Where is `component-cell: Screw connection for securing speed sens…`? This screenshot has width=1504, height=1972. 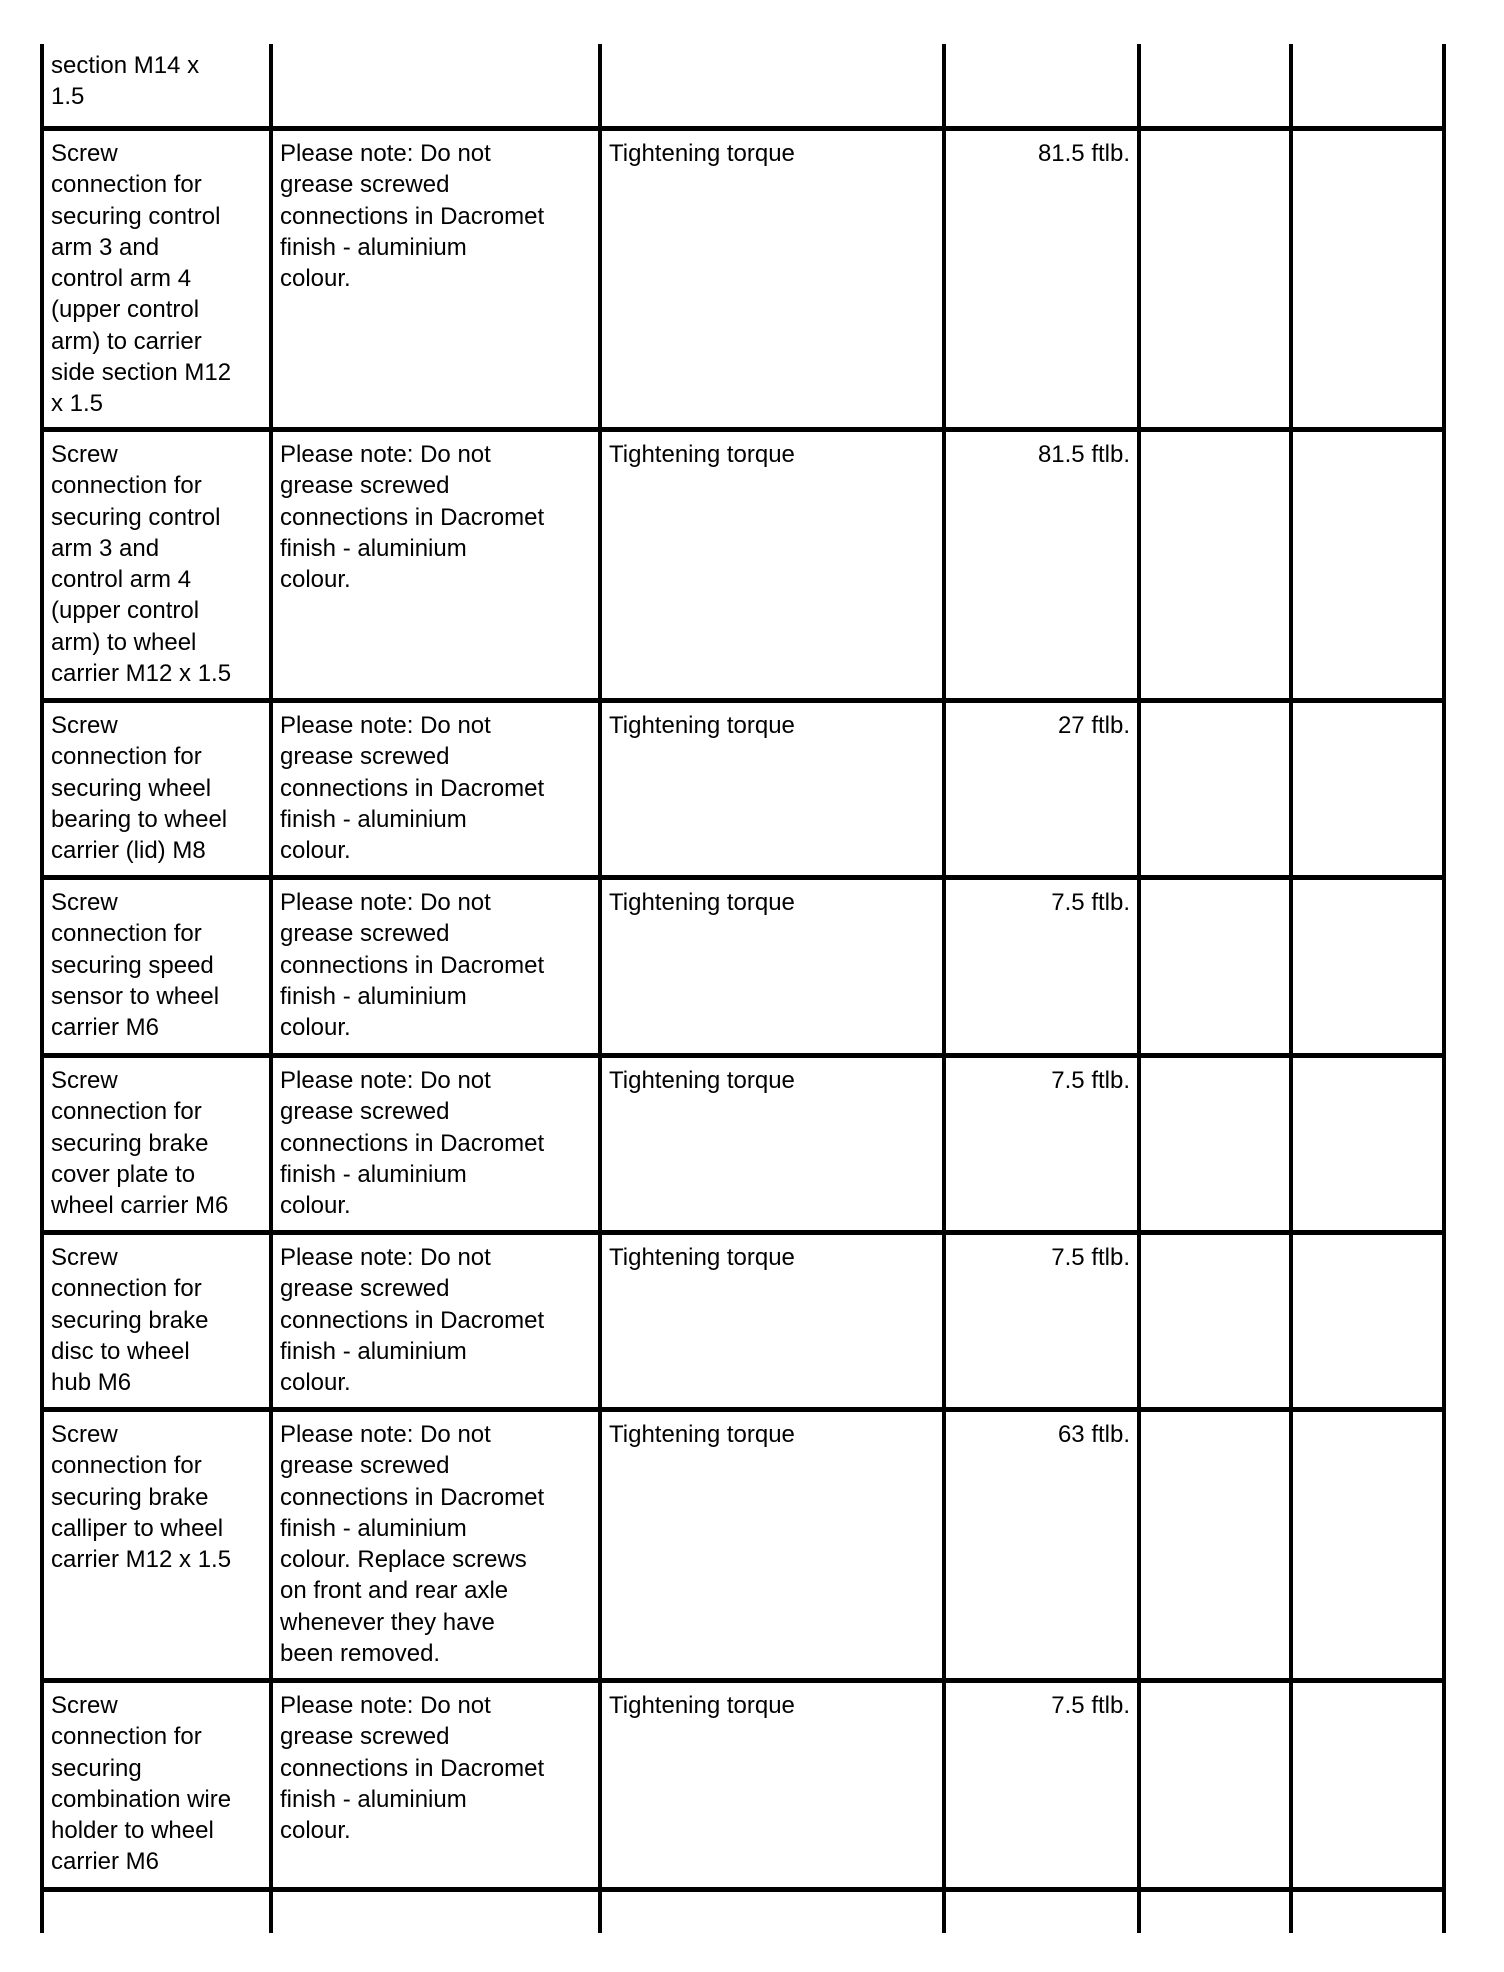
component-cell: Screw connection for securing speed sens… is located at coordinates (135, 965).